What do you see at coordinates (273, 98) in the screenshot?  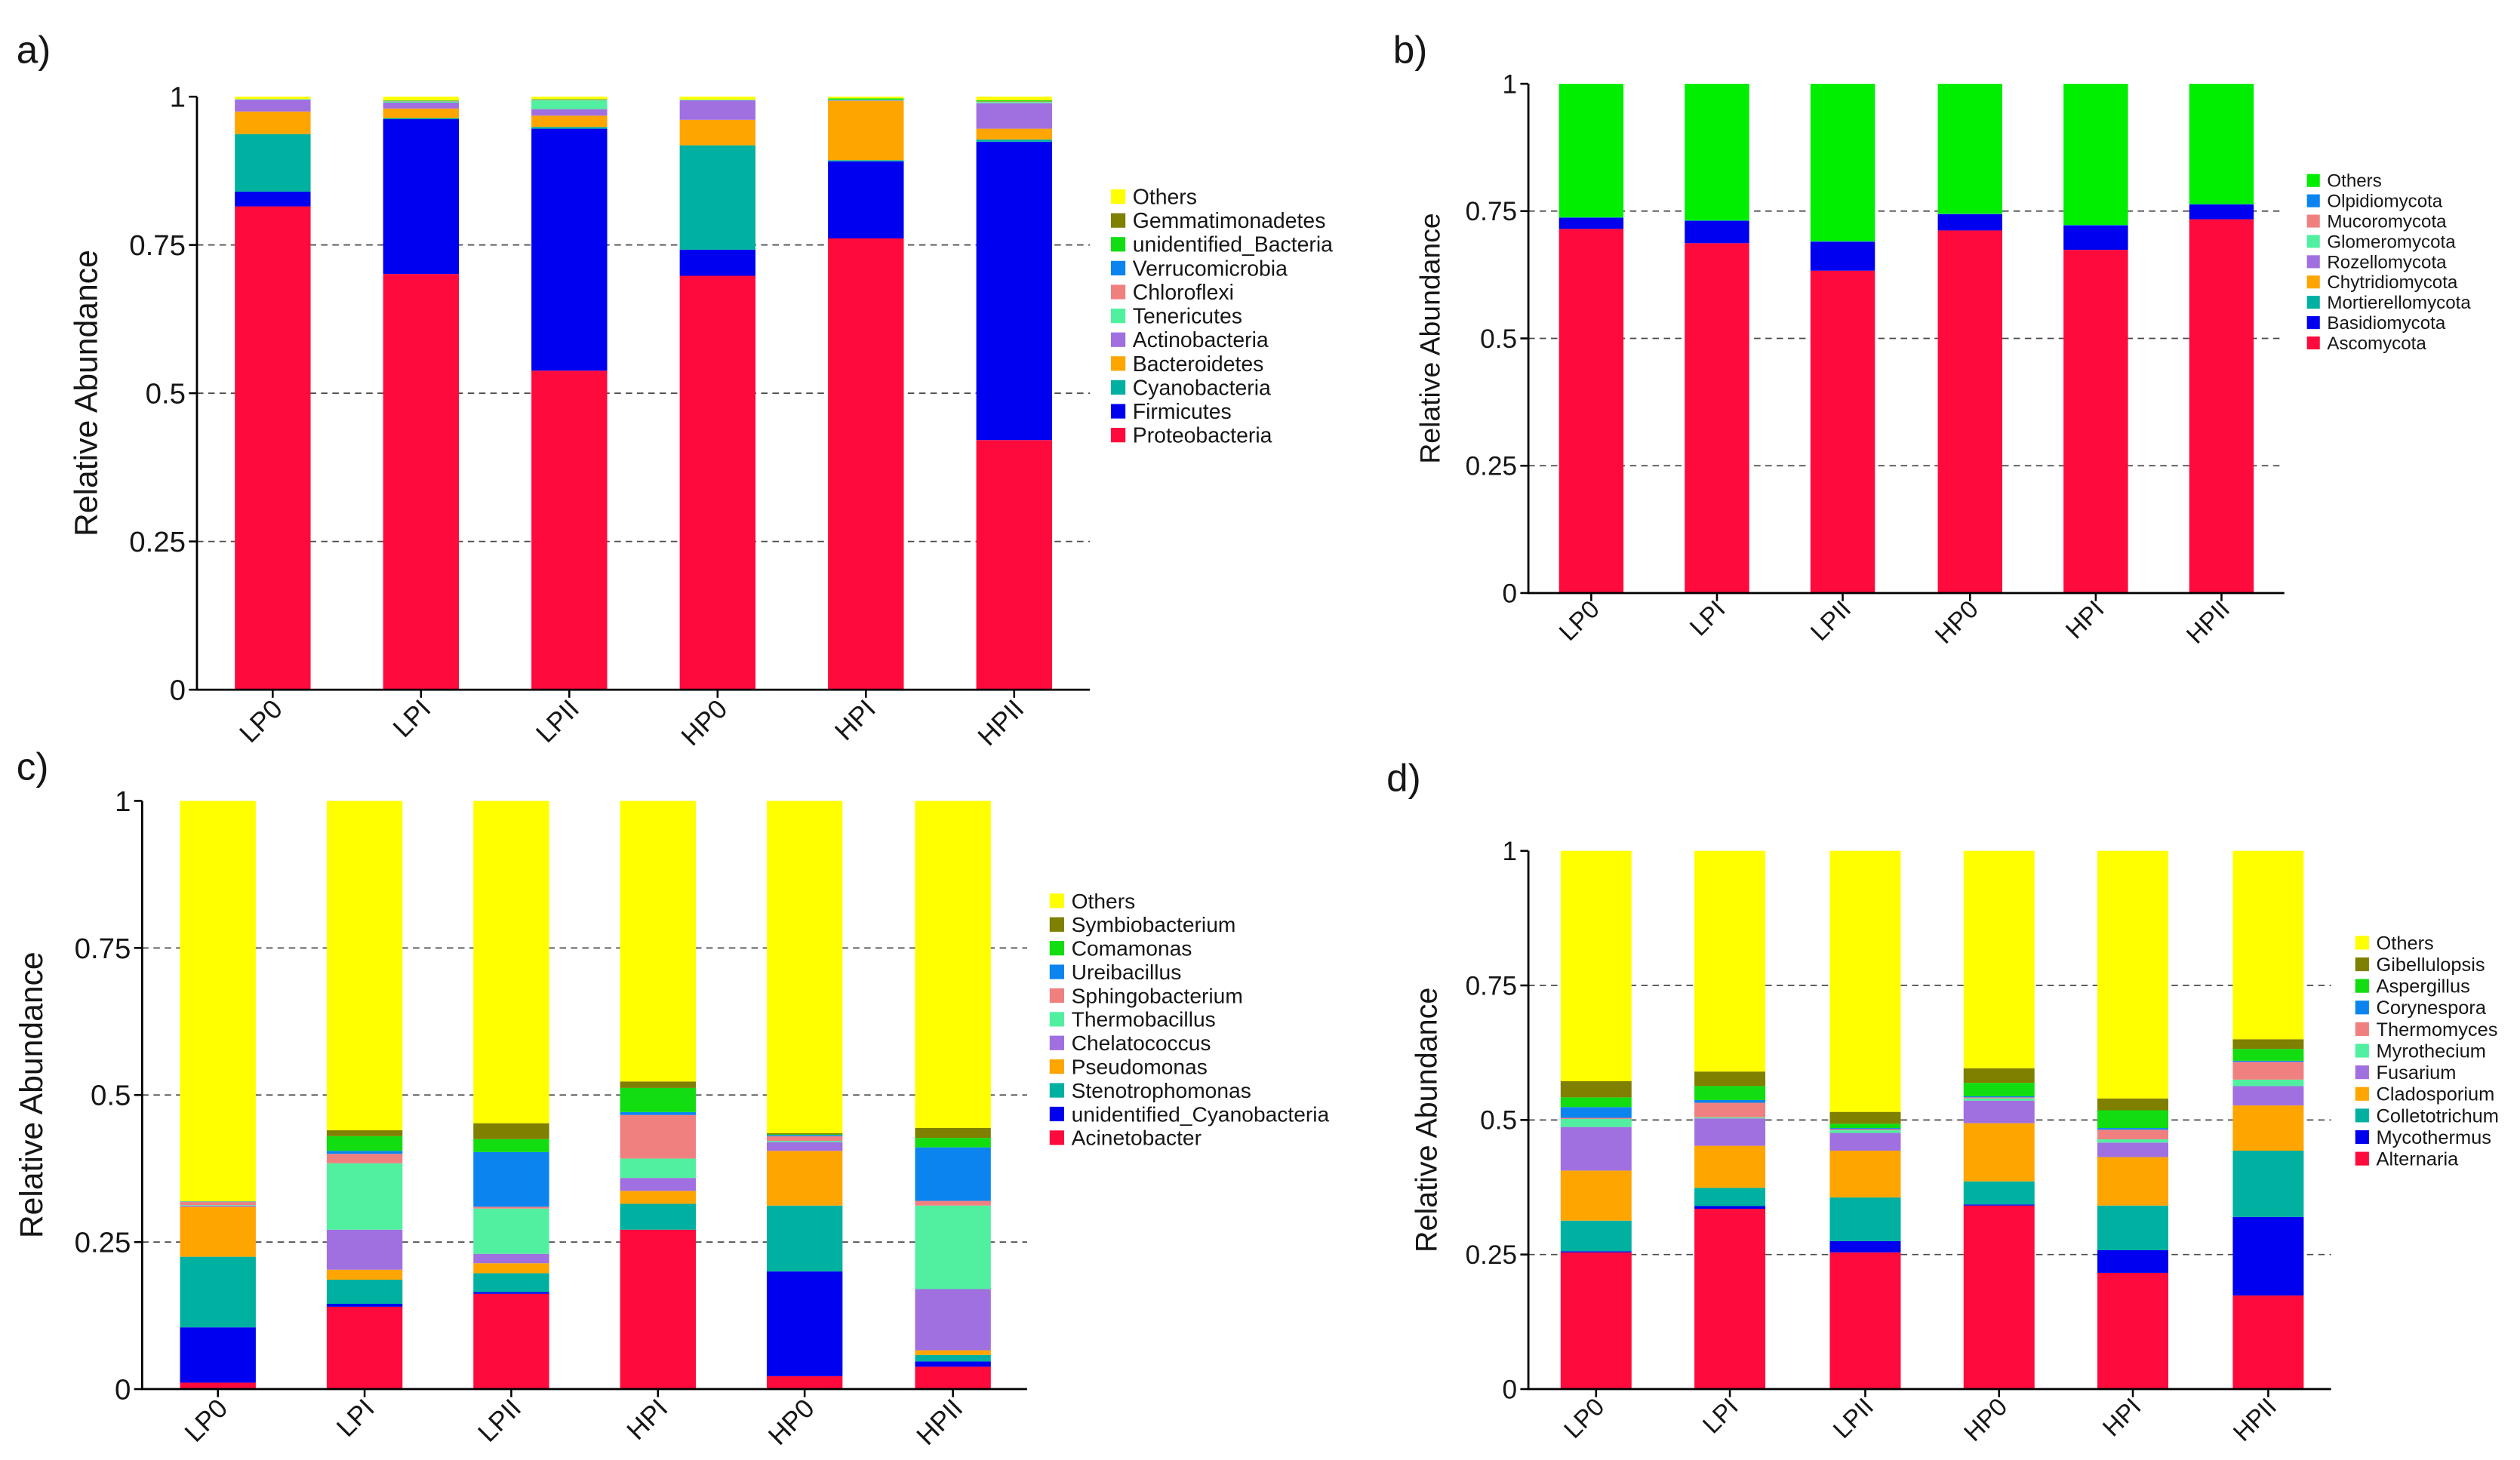 I see `bar-segment-lp0-others` at bounding box center [273, 98].